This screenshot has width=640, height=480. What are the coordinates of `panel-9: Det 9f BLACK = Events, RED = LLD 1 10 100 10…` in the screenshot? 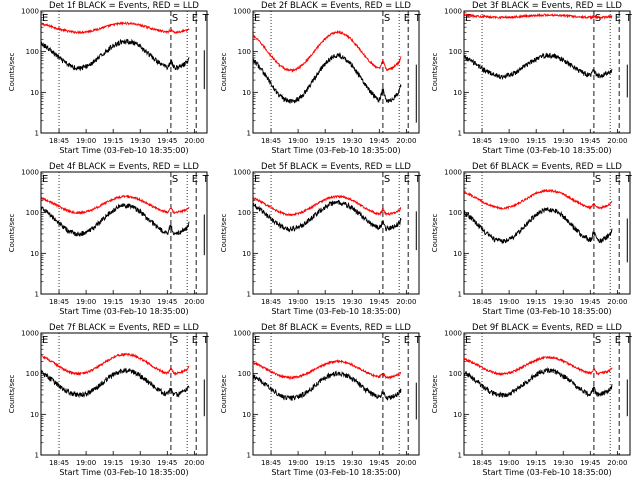 It's located at (532, 400).